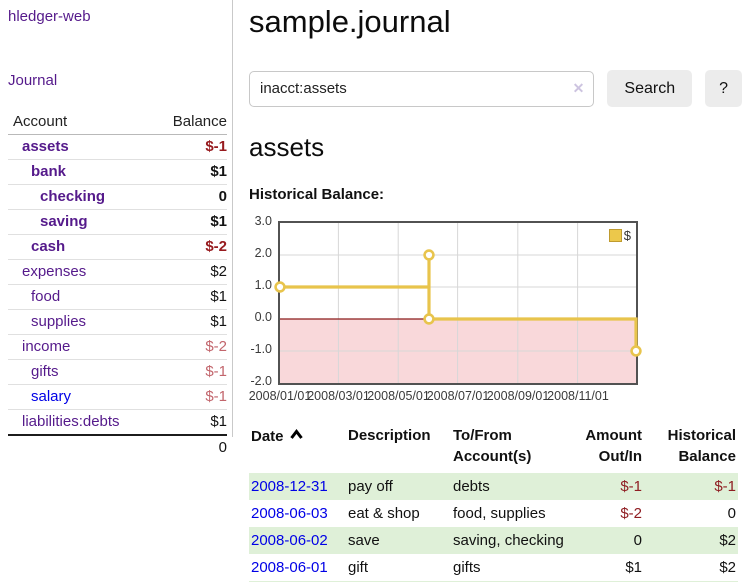  What do you see at coordinates (338, 396) in the screenshot?
I see `x-tick: 2008/03/01` at bounding box center [338, 396].